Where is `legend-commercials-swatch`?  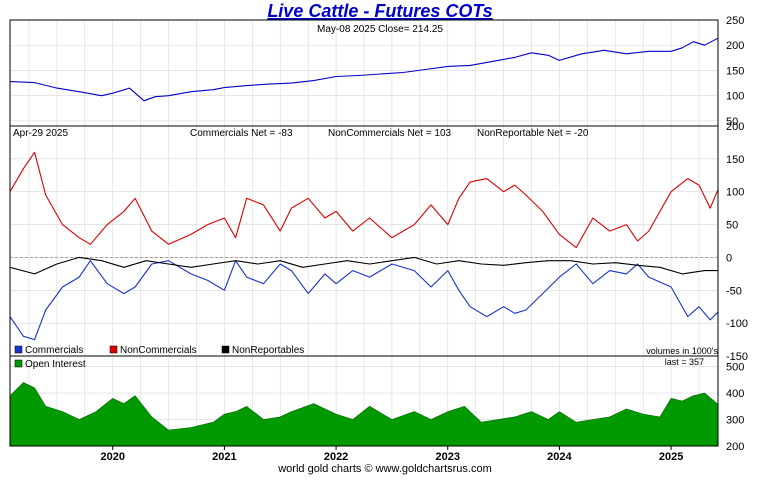
legend-commercials-swatch is located at coordinates (18, 349).